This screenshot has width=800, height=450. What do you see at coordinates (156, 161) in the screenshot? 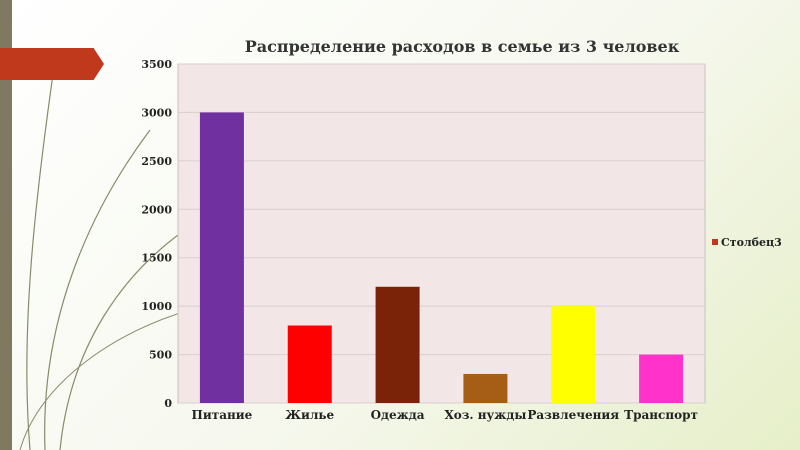
I see `y-tick-label: 2500` at bounding box center [156, 161].